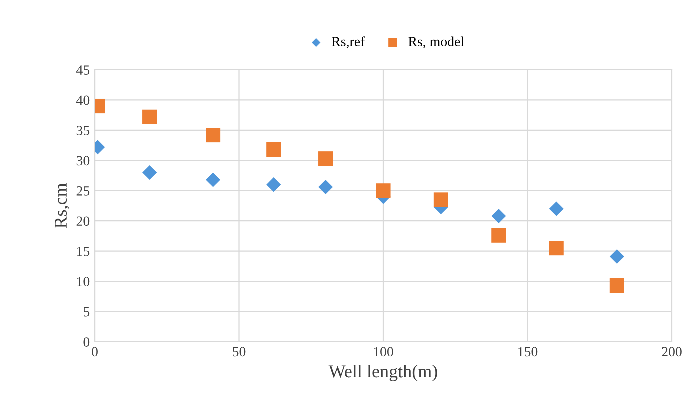 This screenshot has width=696, height=416. Describe the element at coordinates (83, 221) in the screenshot. I see `y-tick-label: 20` at that location.